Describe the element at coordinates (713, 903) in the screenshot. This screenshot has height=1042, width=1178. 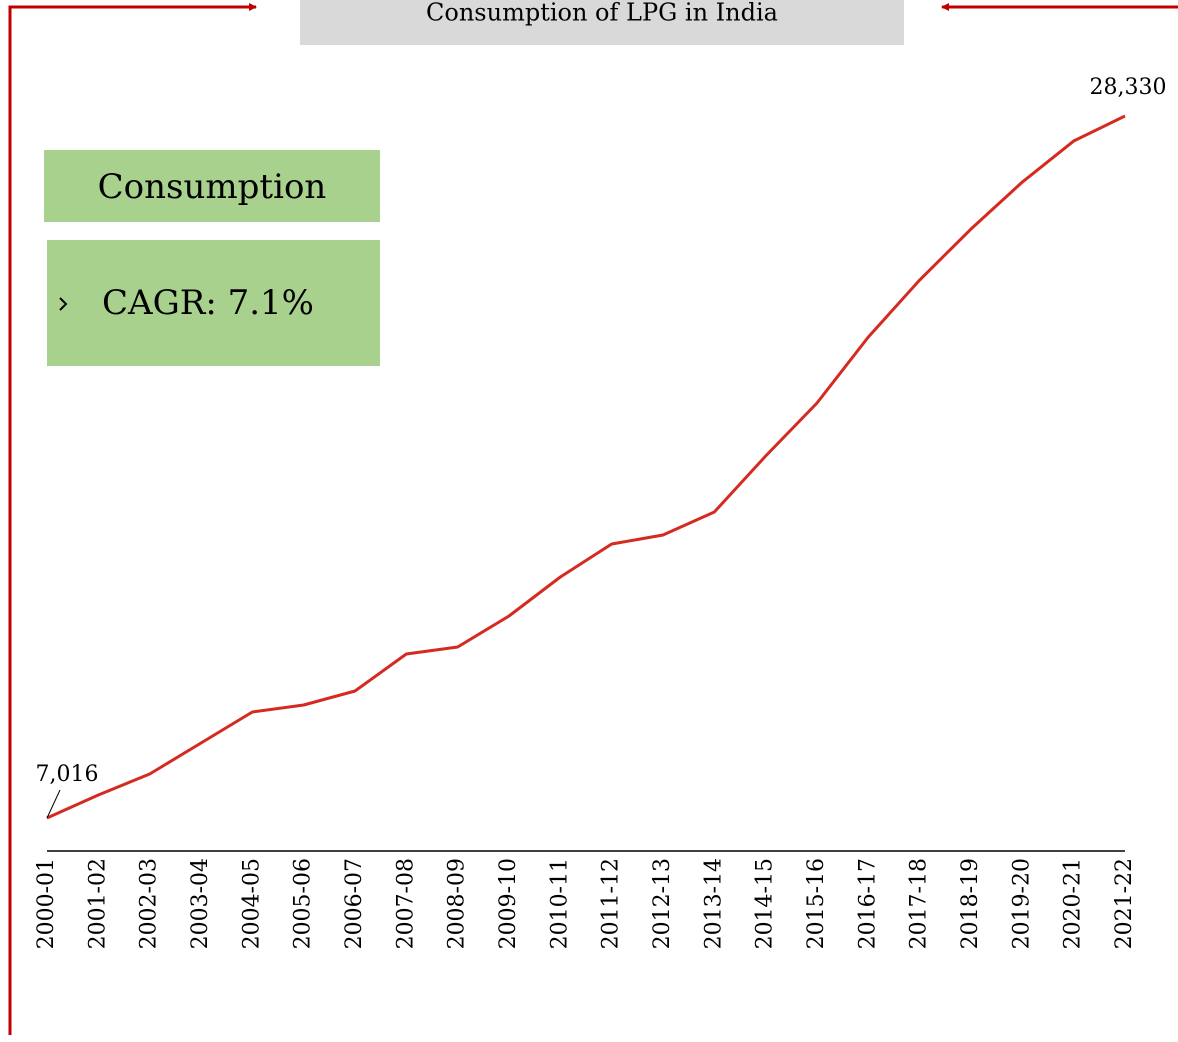
I see `x-tick-label: 2013-14` at that location.